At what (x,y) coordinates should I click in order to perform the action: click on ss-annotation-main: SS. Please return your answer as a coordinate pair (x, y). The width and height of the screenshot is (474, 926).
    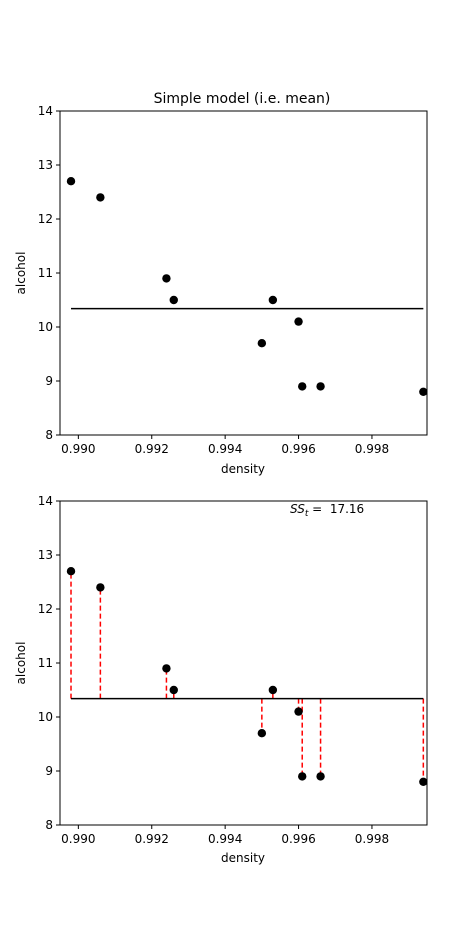
    Looking at the image, I should click on (297, 509).